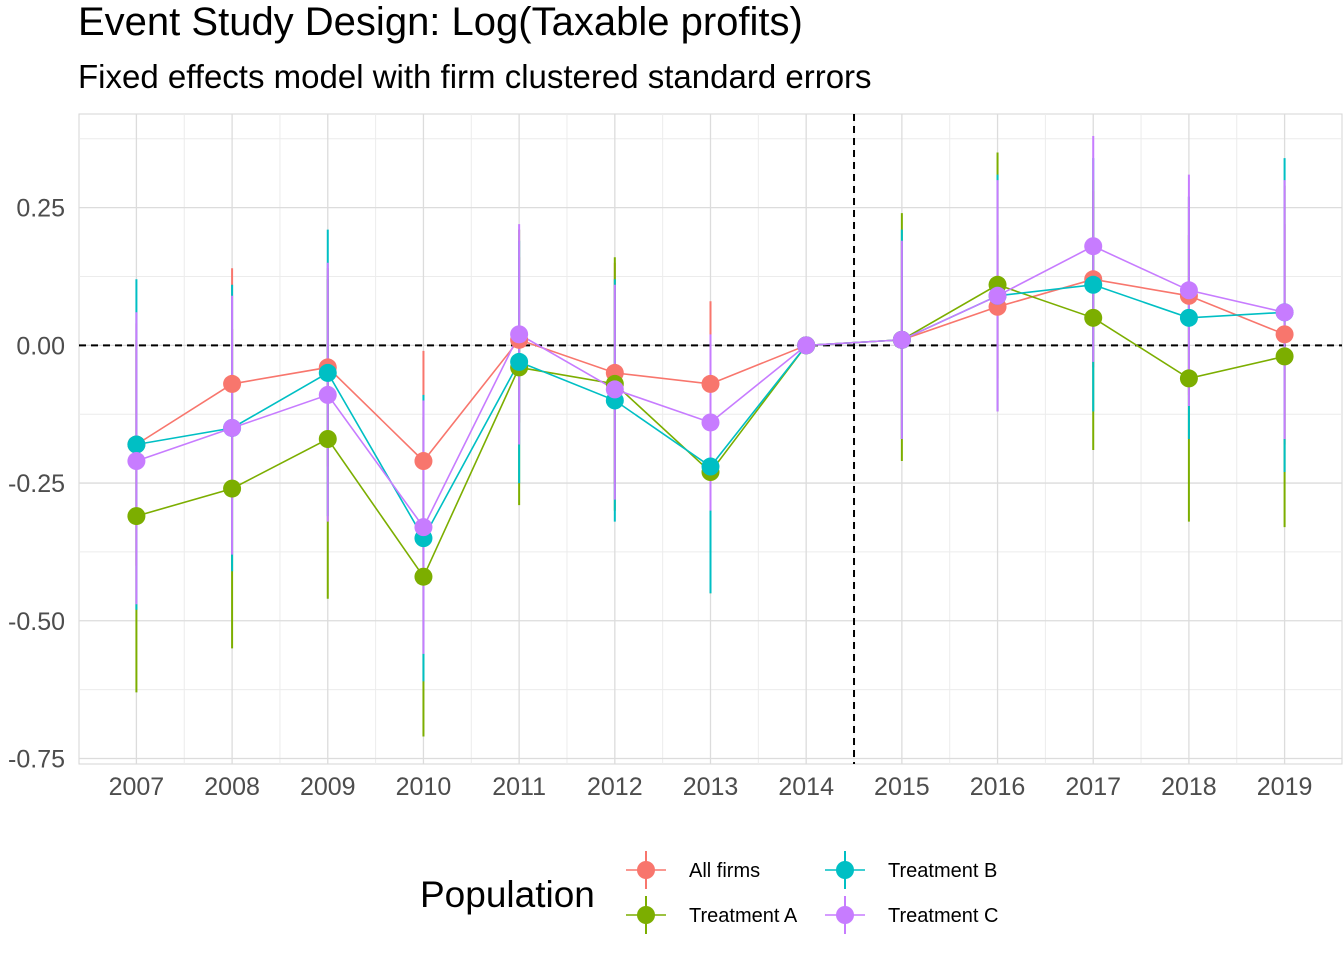  What do you see at coordinates (1188, 378) in the screenshot?
I see `data-point-treatment-a-2018` at bounding box center [1188, 378].